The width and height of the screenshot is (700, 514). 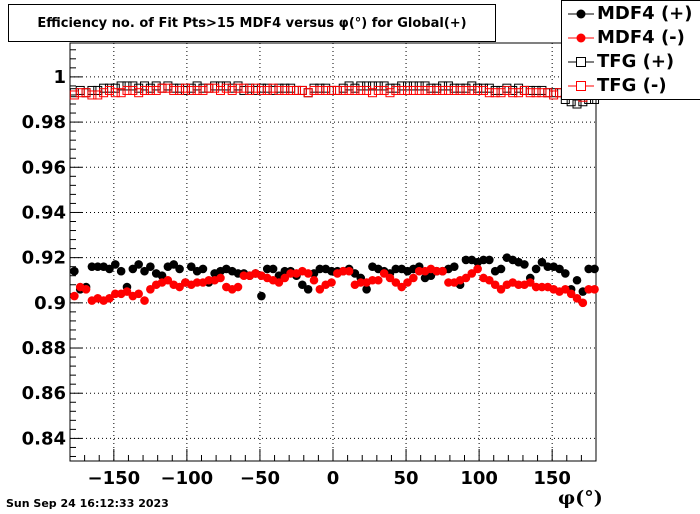 What do you see at coordinates (114, 478) in the screenshot?
I see `x-tick-label: −150` at bounding box center [114, 478].